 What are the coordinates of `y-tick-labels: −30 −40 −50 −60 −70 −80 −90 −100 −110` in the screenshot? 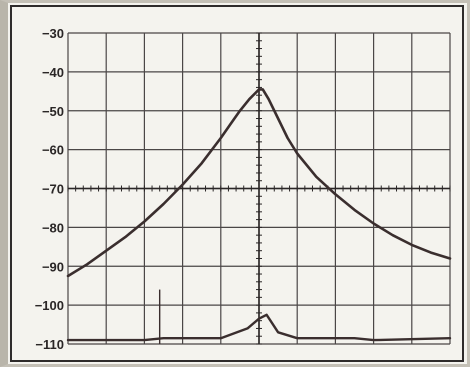 It's located at (49, 189).